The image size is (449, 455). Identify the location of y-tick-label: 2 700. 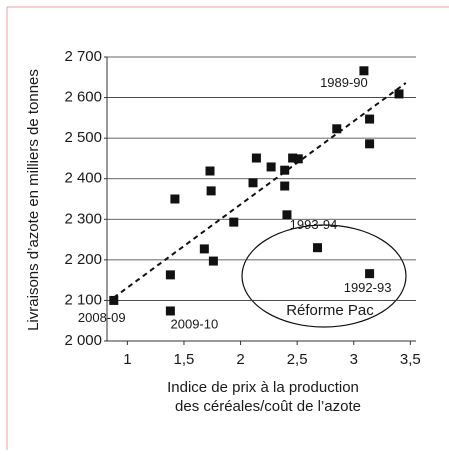
(83, 56).